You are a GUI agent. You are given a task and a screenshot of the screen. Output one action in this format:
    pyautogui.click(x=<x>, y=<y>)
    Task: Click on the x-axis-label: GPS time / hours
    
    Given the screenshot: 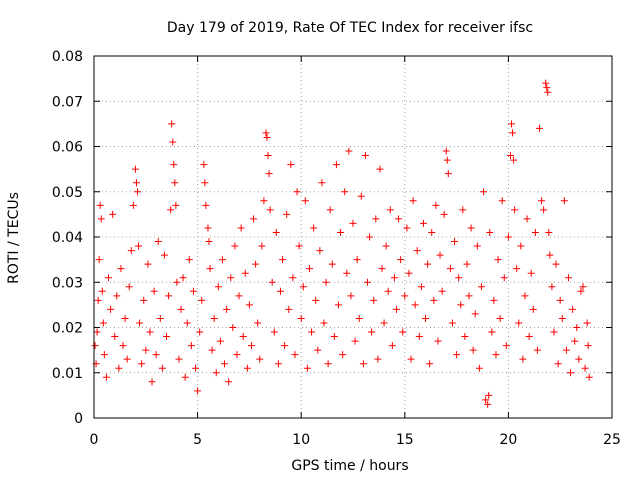 What is the action you would take?
    pyautogui.click(x=349, y=466)
    